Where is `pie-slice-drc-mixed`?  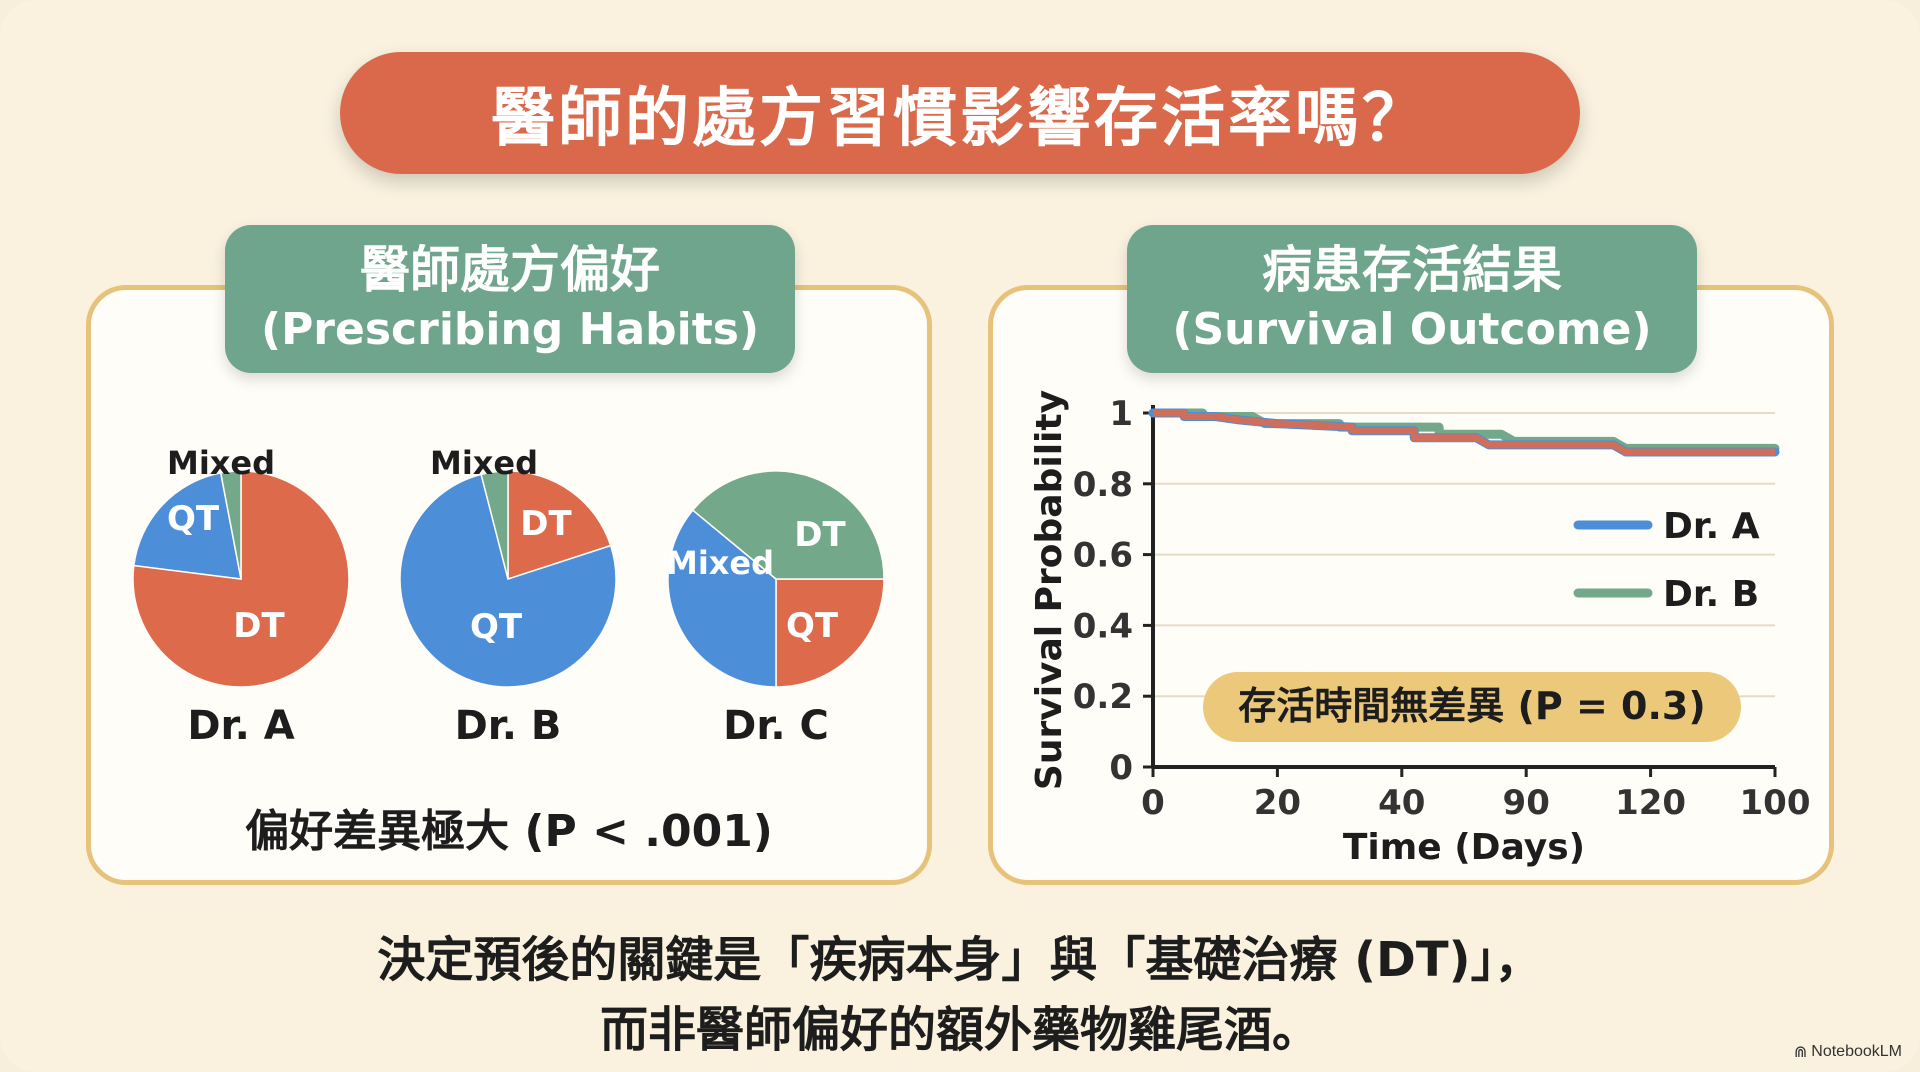 pie-slice-drc-mixed is located at coordinates (788, 525).